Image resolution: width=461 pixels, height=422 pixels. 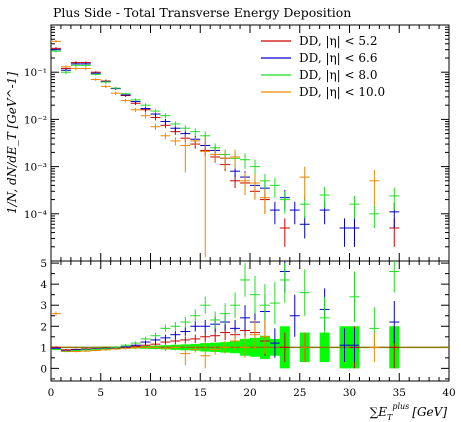 What do you see at coordinates (448, 393) in the screenshot?
I see `x-tick-label: 40` at bounding box center [448, 393].